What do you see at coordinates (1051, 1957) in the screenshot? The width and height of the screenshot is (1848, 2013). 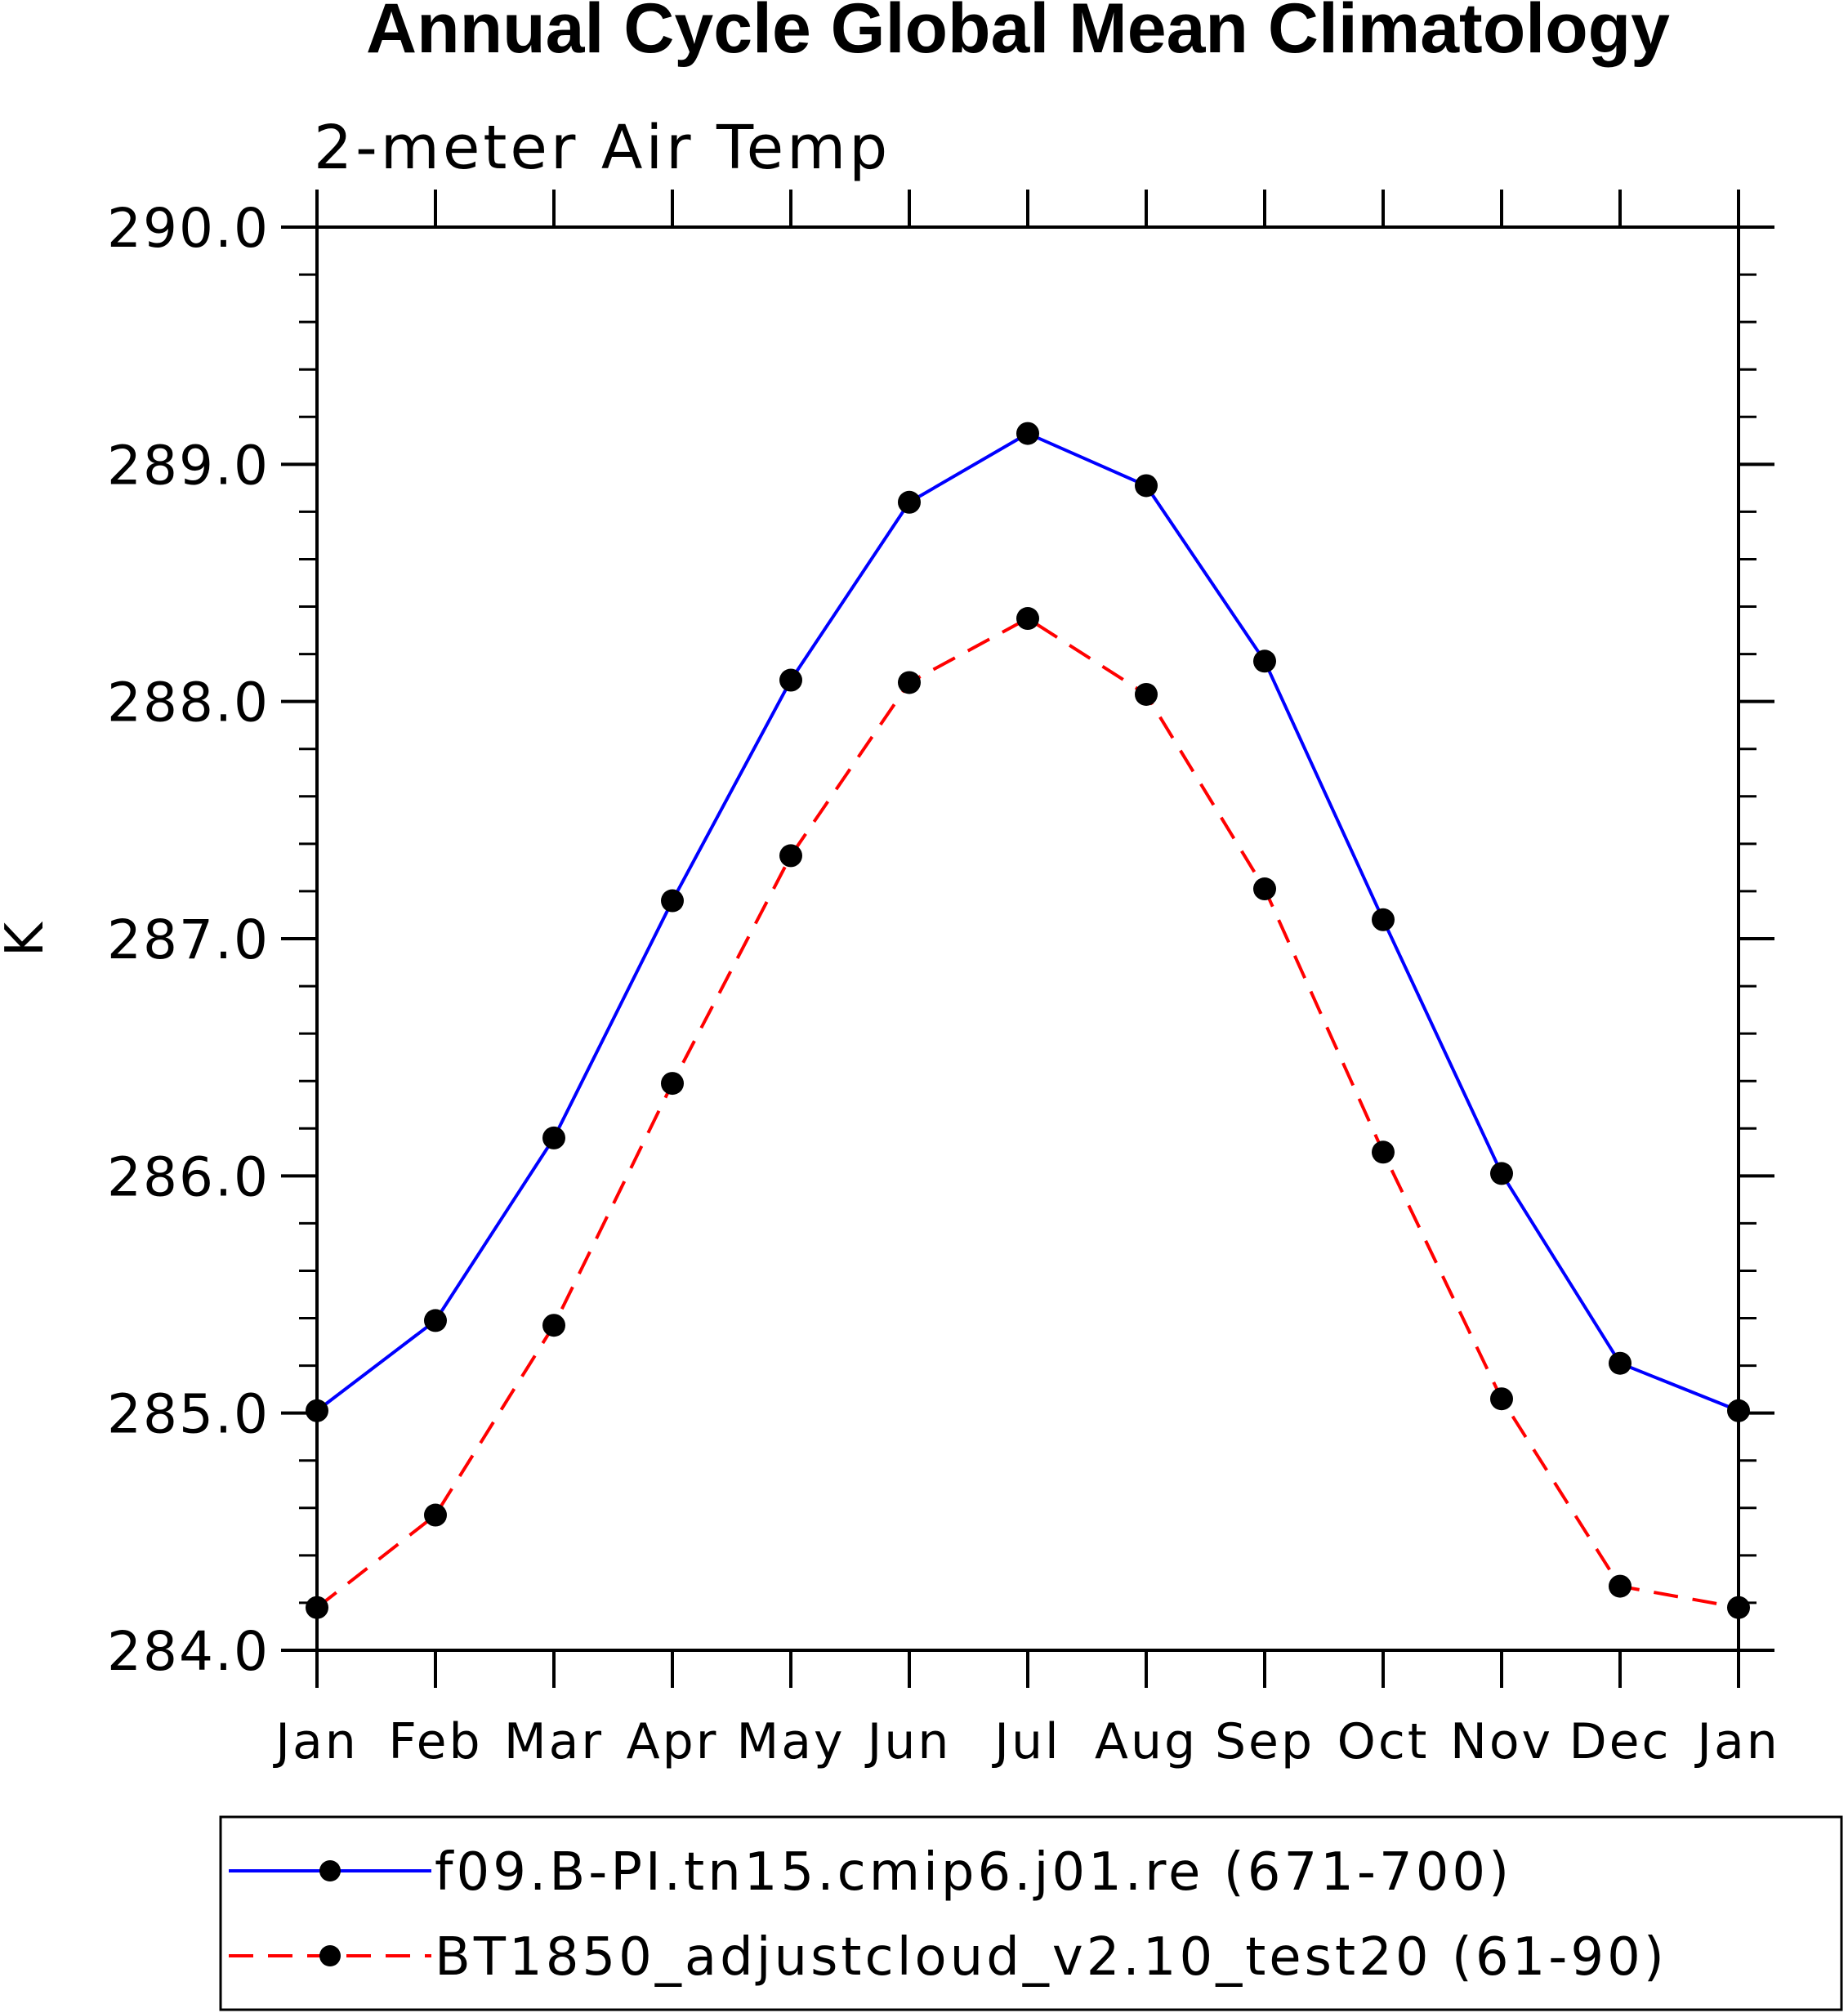 I see `legend-label-2: BT1850_adjustcloud_v2.10_test20 (61-90)` at bounding box center [1051, 1957].